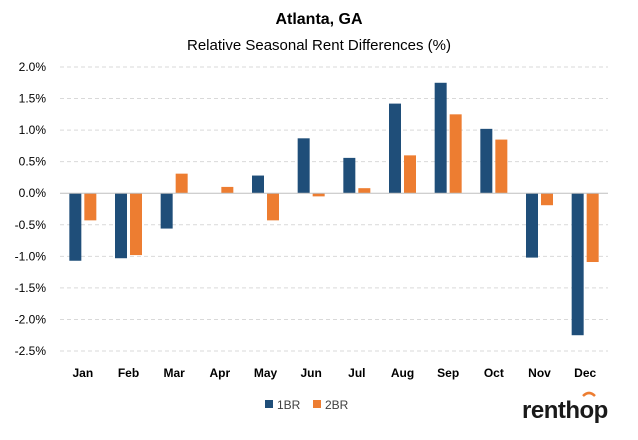 This screenshot has width=638, height=440. I want to click on y-tick-label: -2.0%, so click(31, 319).